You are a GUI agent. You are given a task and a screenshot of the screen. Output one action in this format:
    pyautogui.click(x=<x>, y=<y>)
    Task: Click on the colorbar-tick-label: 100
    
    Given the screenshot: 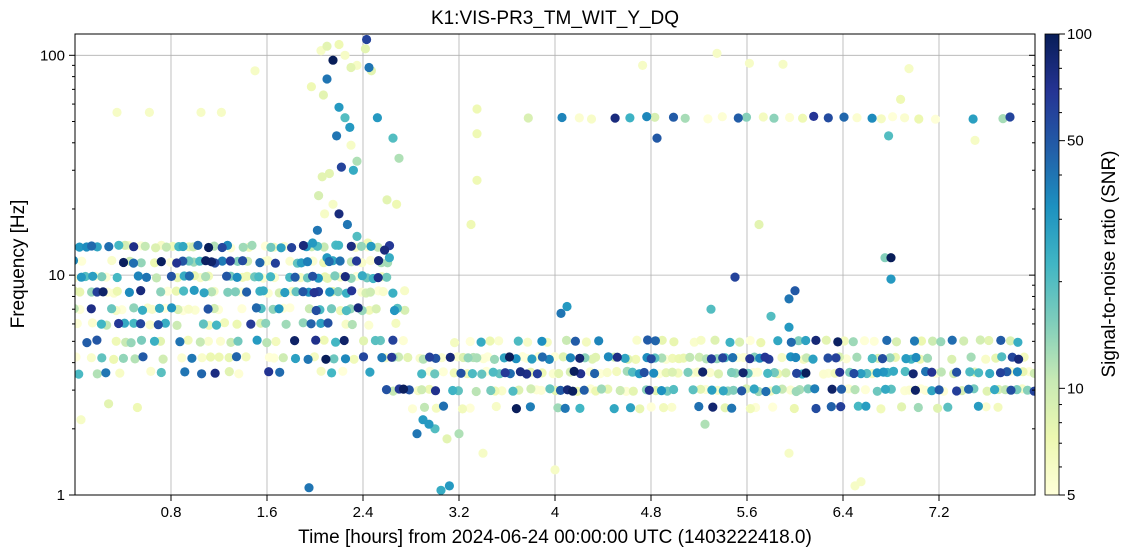 What is the action you would take?
    pyautogui.click(x=1079, y=34)
    